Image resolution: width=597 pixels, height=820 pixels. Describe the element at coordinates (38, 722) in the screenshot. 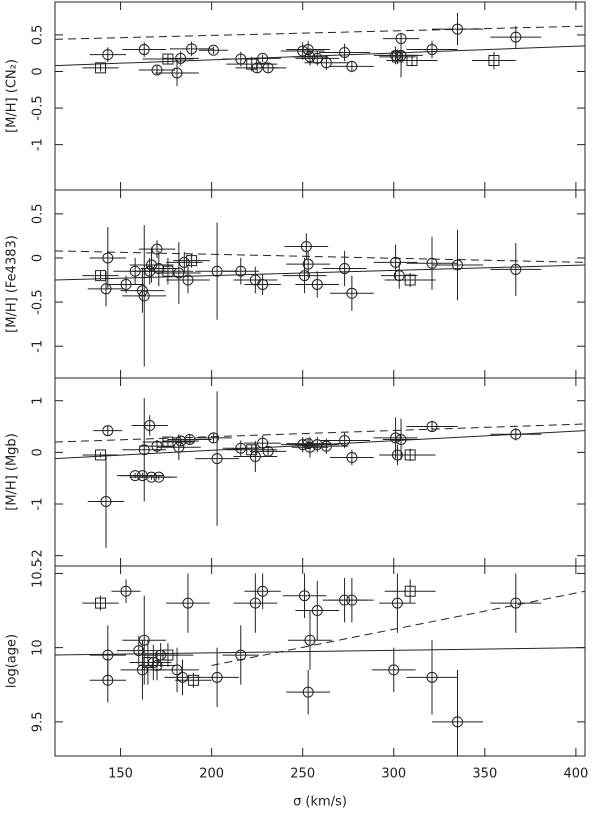

I see `y-tick-label: 9.5` at that location.